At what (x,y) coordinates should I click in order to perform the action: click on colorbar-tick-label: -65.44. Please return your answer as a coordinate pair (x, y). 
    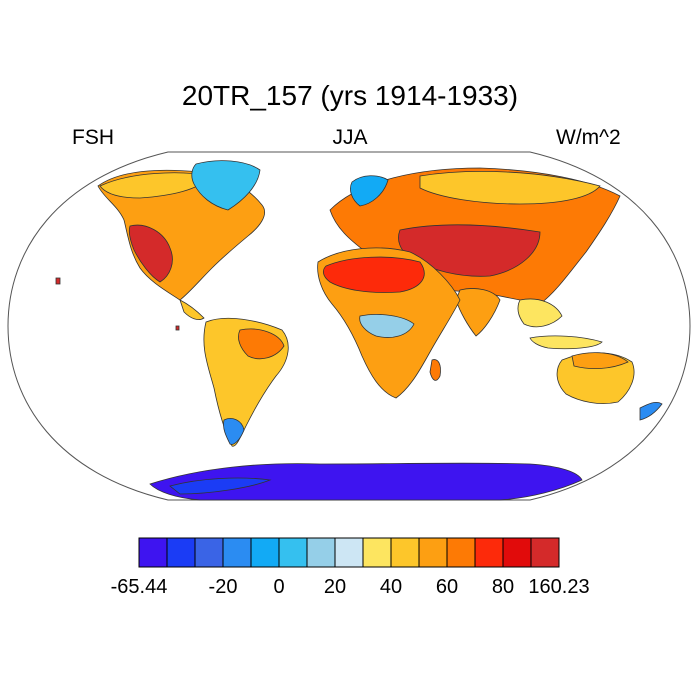
    Looking at the image, I should click on (139, 587).